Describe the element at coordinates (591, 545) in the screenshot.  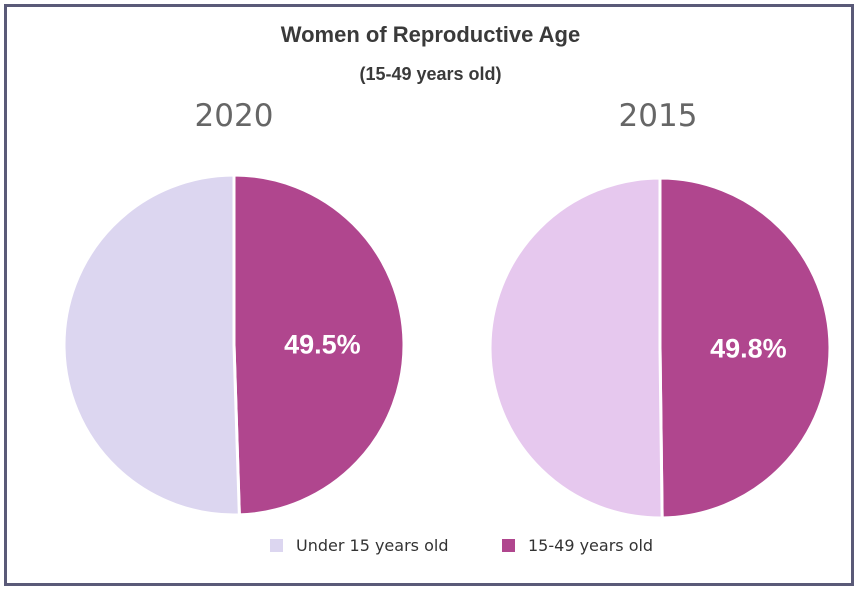
I see `legend-label-15-49: 15-49 years old` at that location.